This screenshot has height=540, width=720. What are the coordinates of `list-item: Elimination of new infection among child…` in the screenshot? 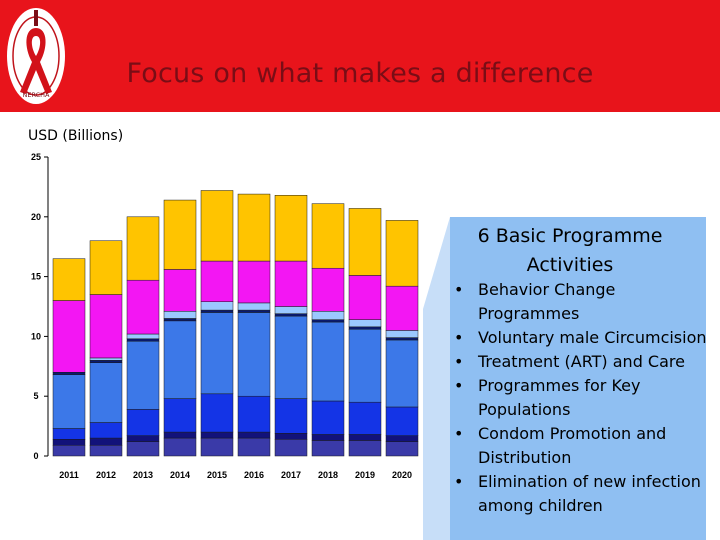 It's located at (583, 494).